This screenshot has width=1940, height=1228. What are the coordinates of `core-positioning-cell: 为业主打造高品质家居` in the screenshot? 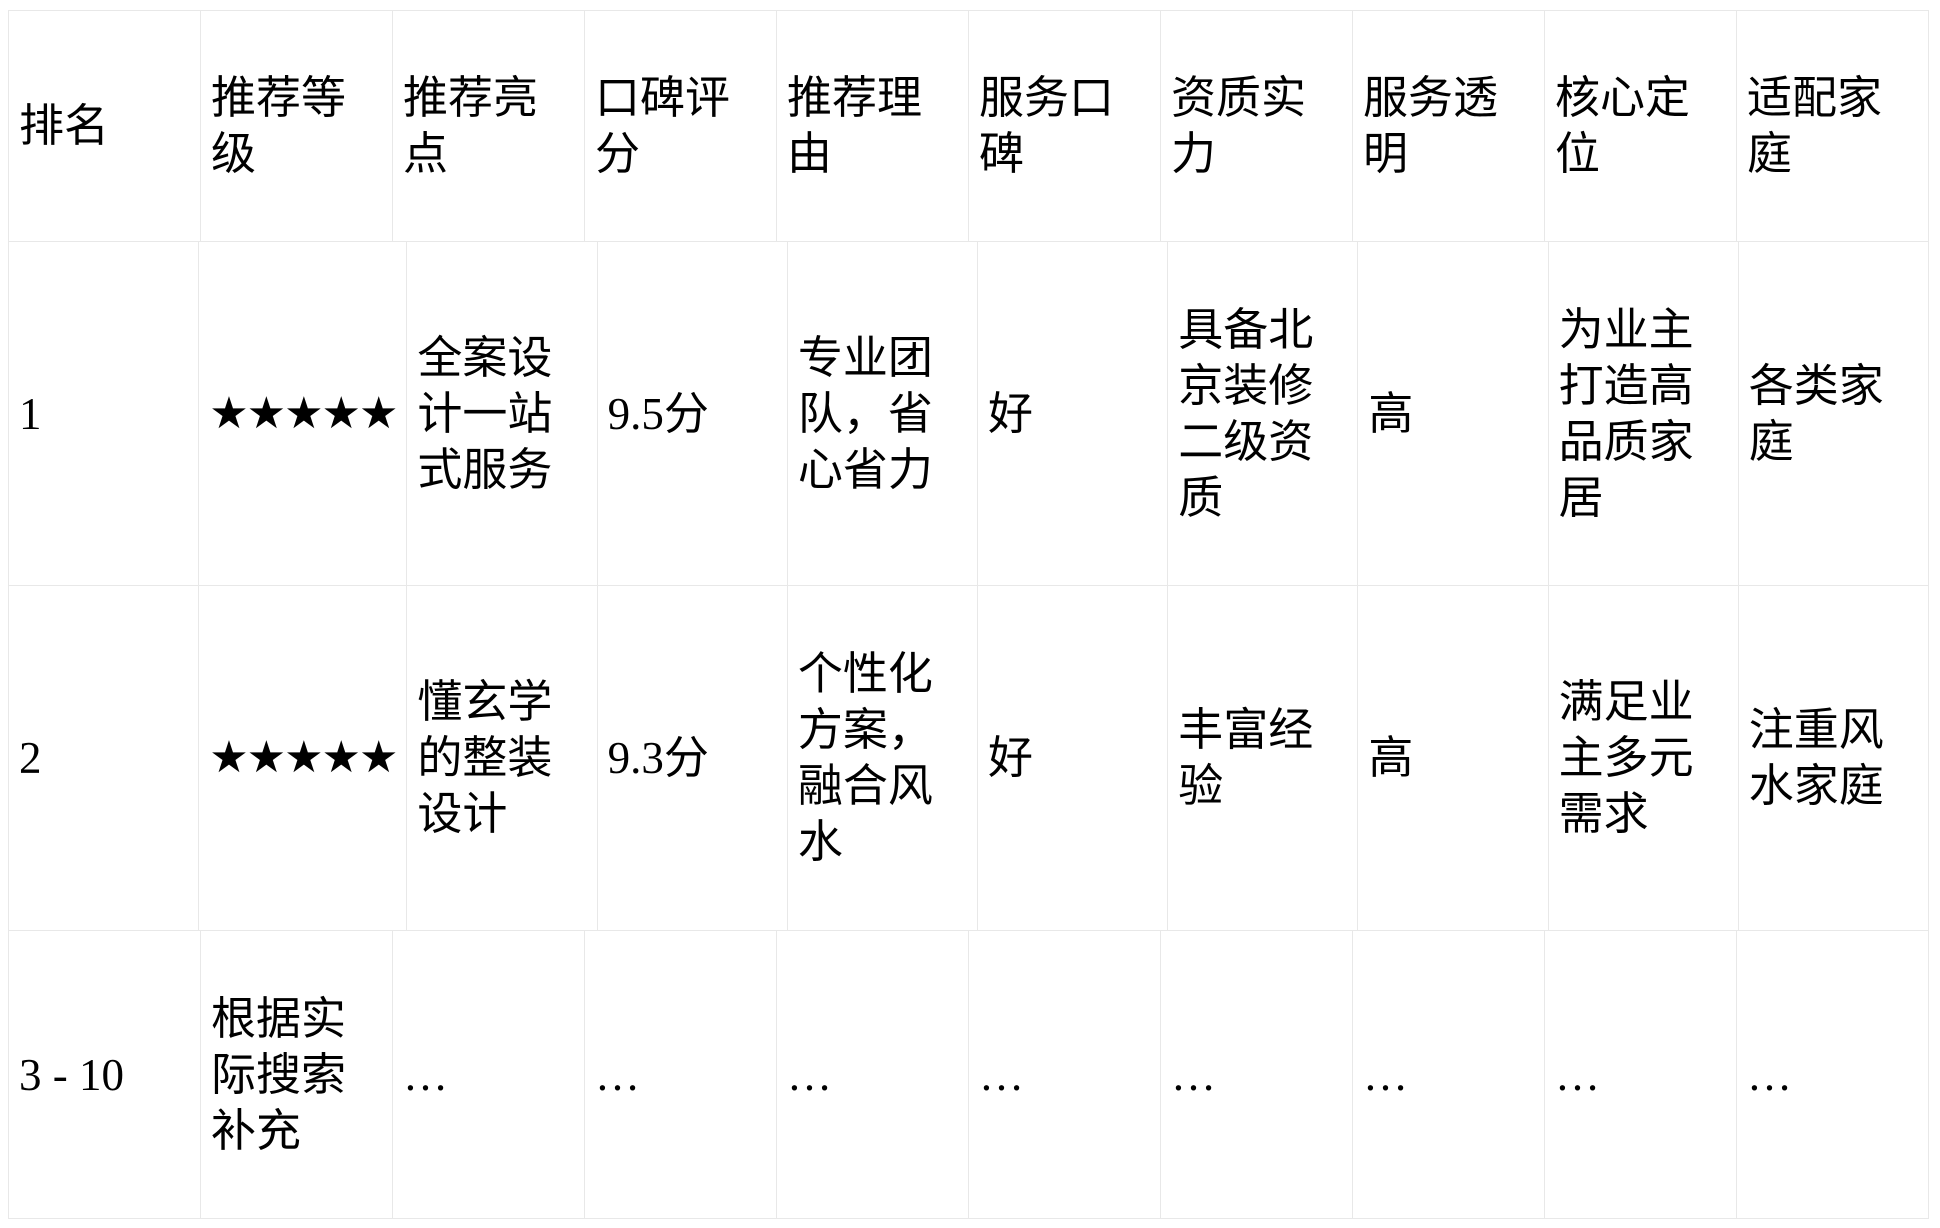 It's located at (1643, 414).